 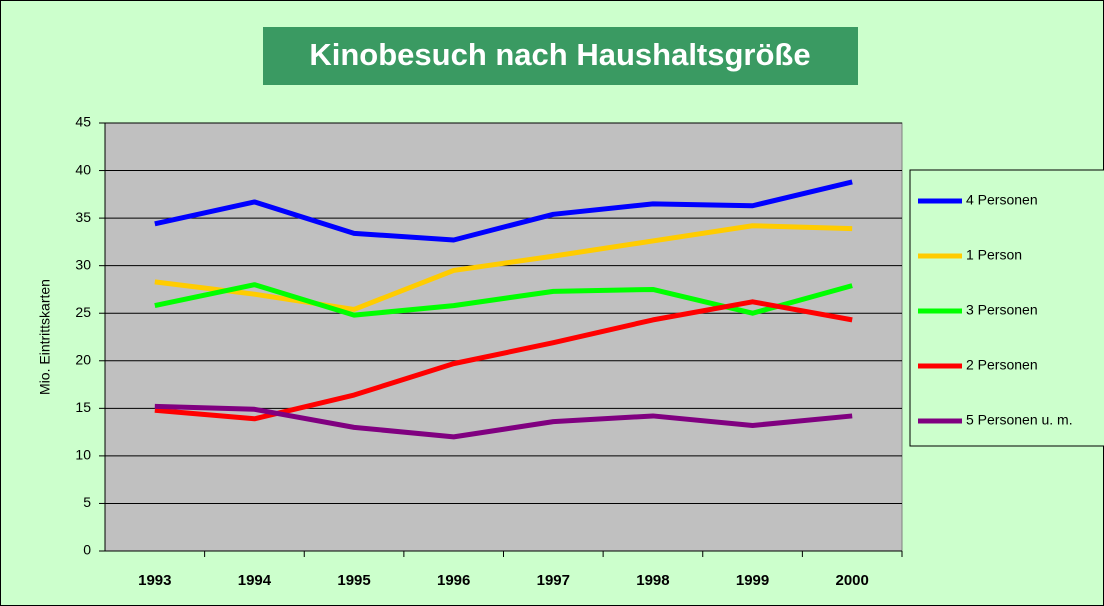 I want to click on y-tick-label: 5, so click(x=87, y=502).